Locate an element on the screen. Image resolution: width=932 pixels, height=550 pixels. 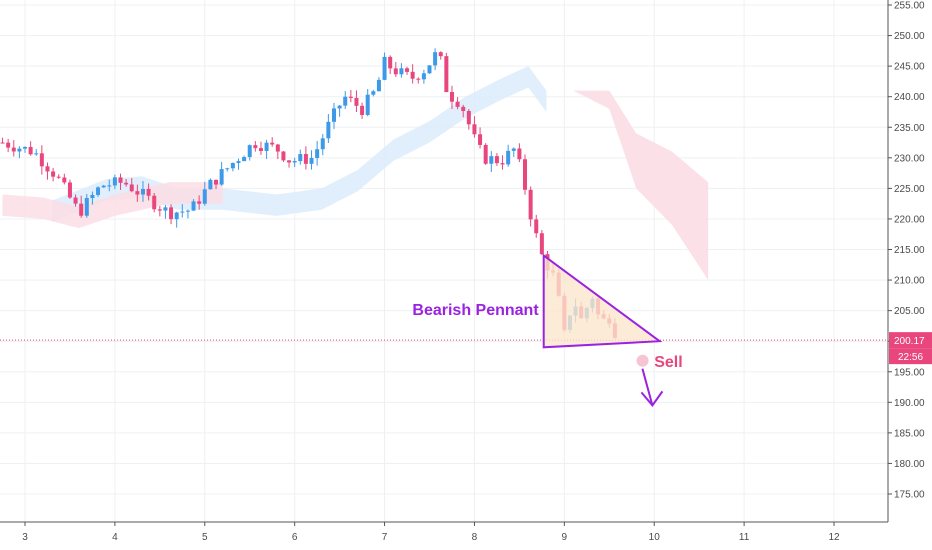
price-tick-label: 250.00 is located at coordinates (909, 36).